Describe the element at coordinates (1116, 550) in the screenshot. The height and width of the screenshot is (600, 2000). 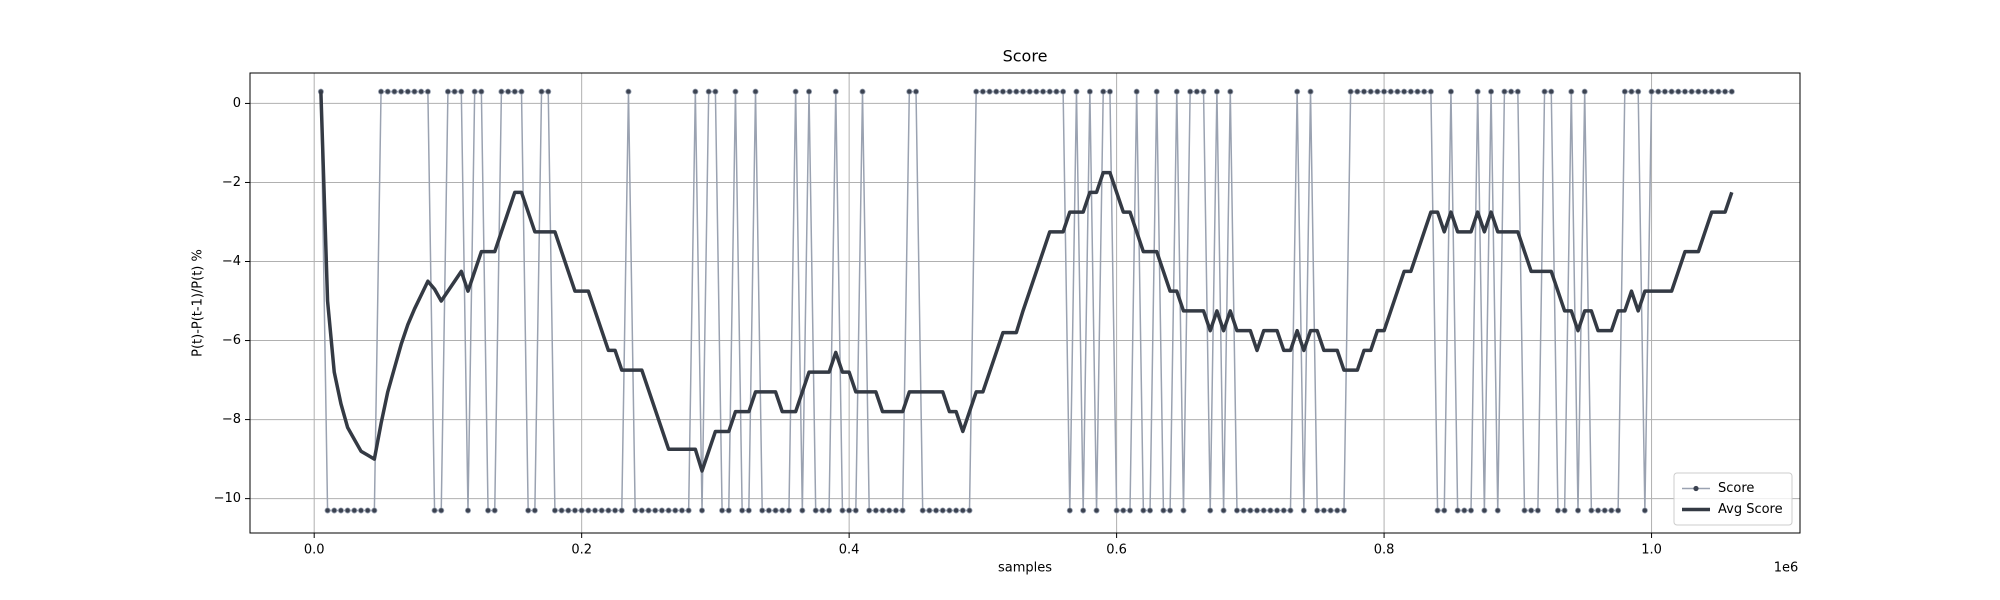
I see `x-tick-label: 0.6` at that location.